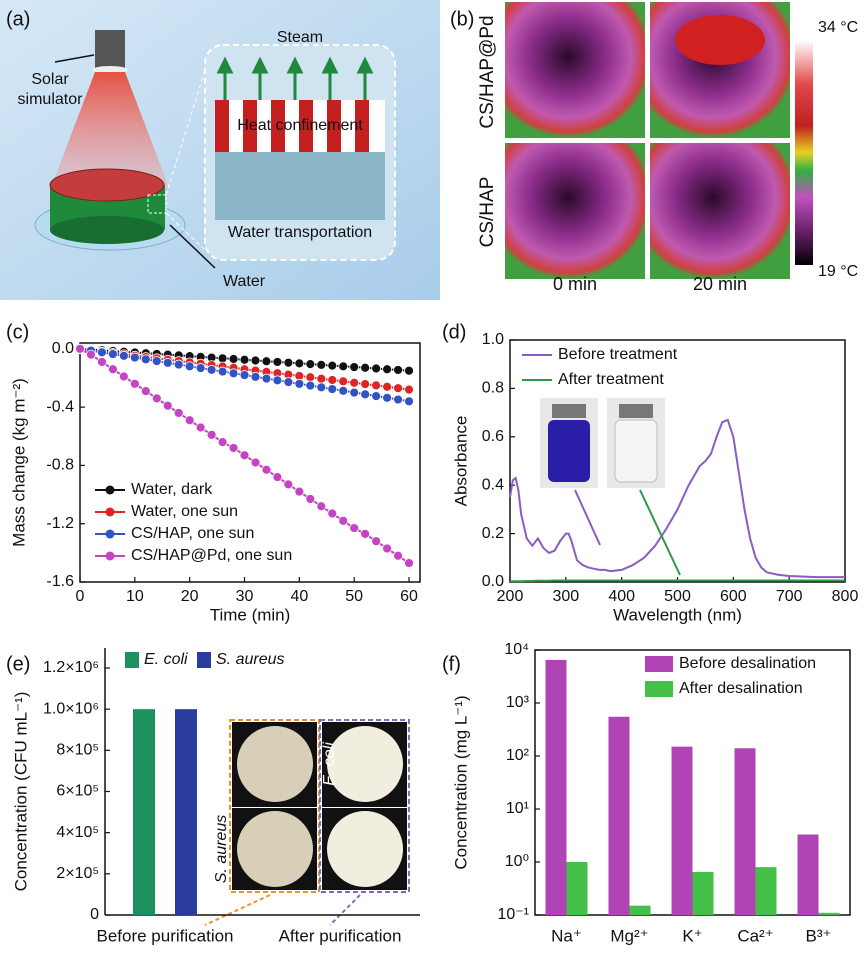 The height and width of the screenshot is (955, 865). What do you see at coordinates (741, 688) in the screenshot?
I see `legend-label: After desalination` at bounding box center [741, 688].